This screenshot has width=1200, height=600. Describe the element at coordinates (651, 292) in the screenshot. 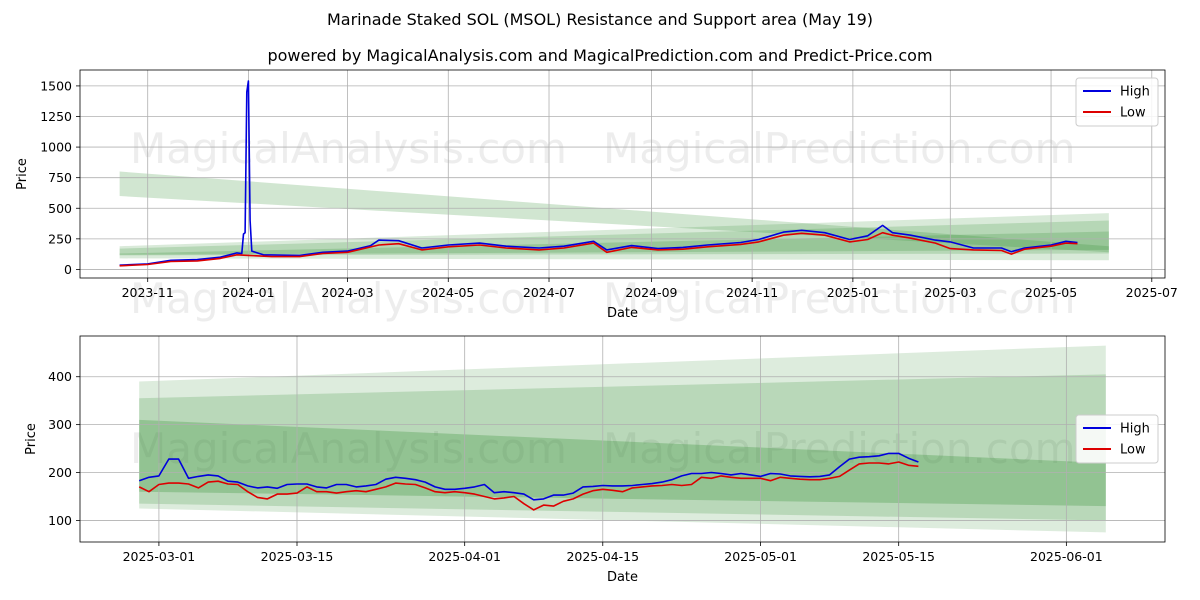

I see `x-tick-label: 2024-09` at that location.